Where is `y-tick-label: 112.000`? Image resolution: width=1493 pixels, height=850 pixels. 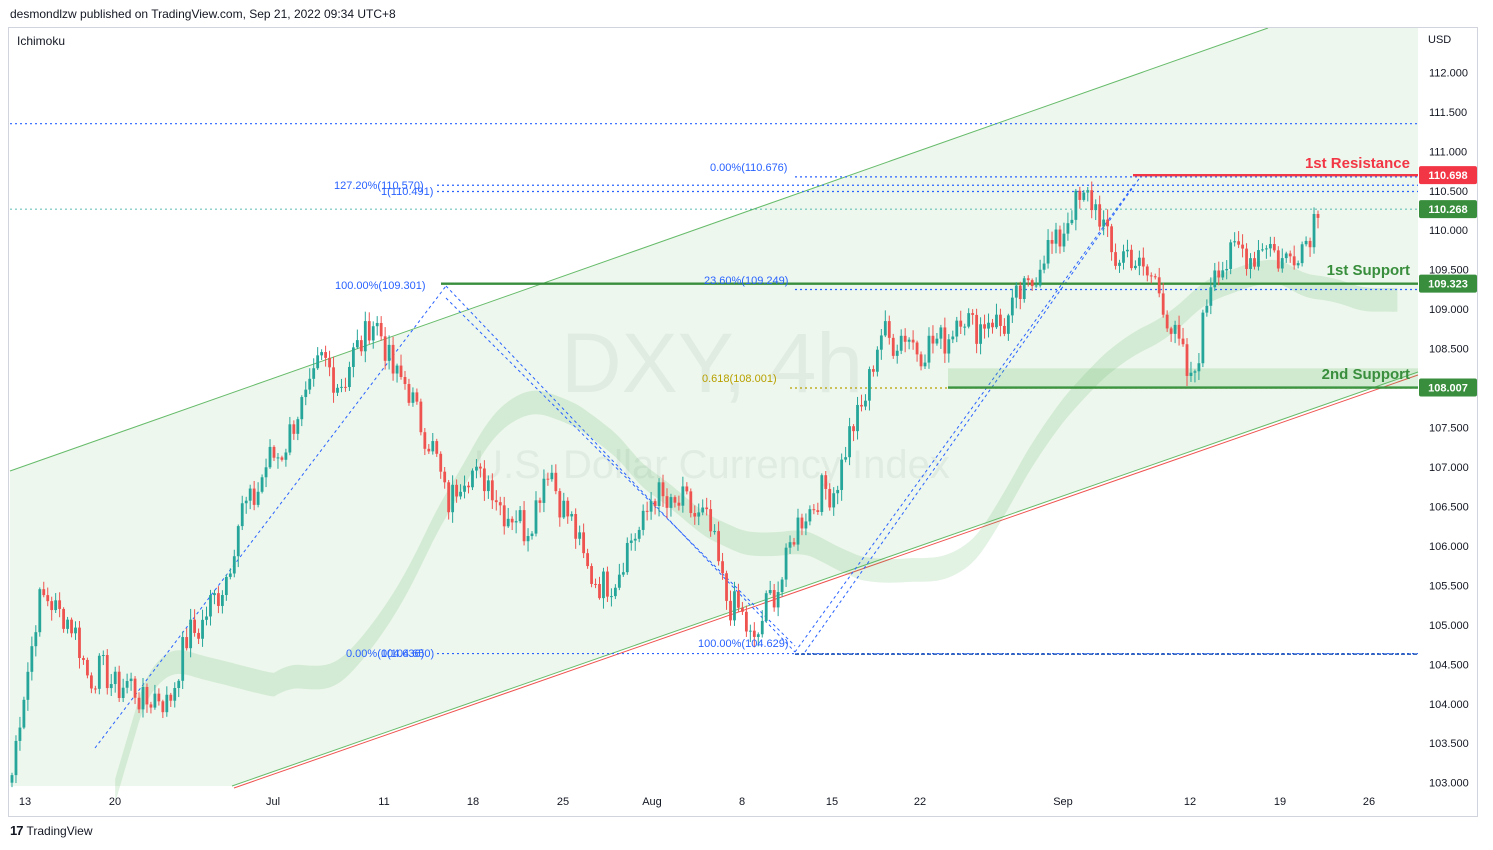 y-tick-label: 112.000 is located at coordinates (1448, 73).